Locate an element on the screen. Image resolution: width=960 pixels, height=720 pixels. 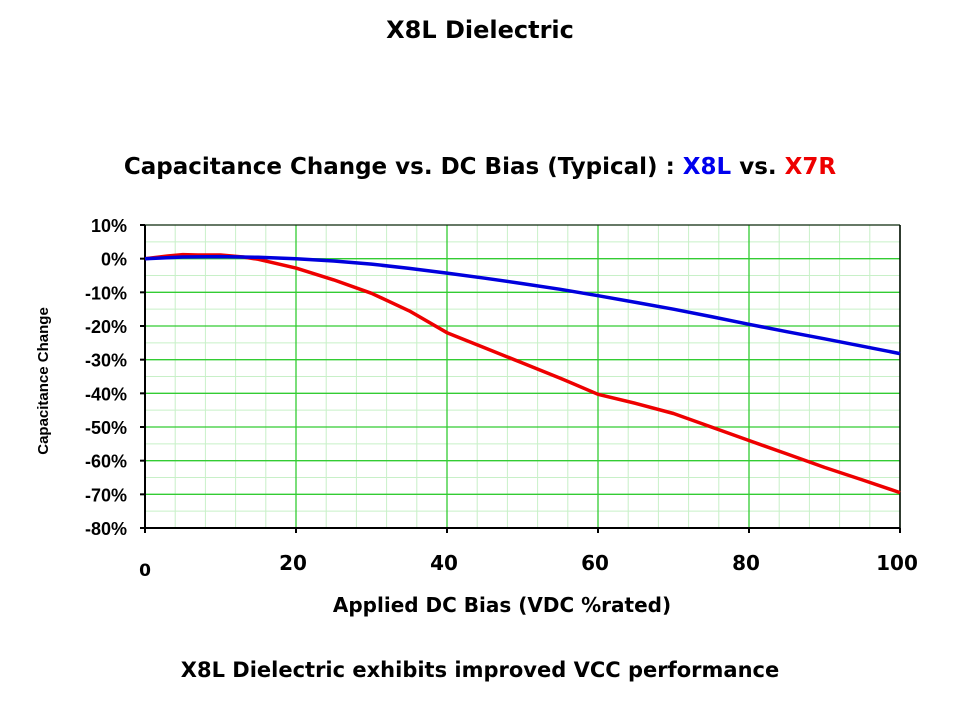
chart-title-part: vs. is located at coordinates (758, 167).